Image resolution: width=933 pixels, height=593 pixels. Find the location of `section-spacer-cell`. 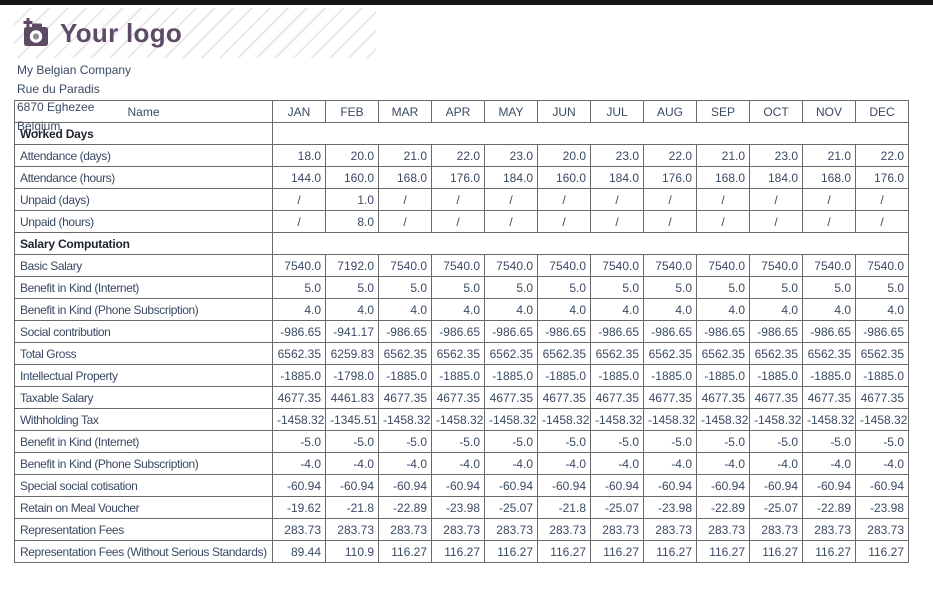

section-spacer-cell is located at coordinates (590, 133).